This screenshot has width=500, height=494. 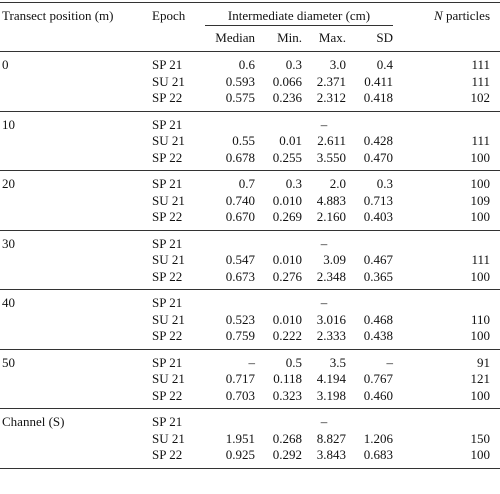 What do you see at coordinates (331, 216) in the screenshot?
I see `cell: 2.160` at bounding box center [331, 216].